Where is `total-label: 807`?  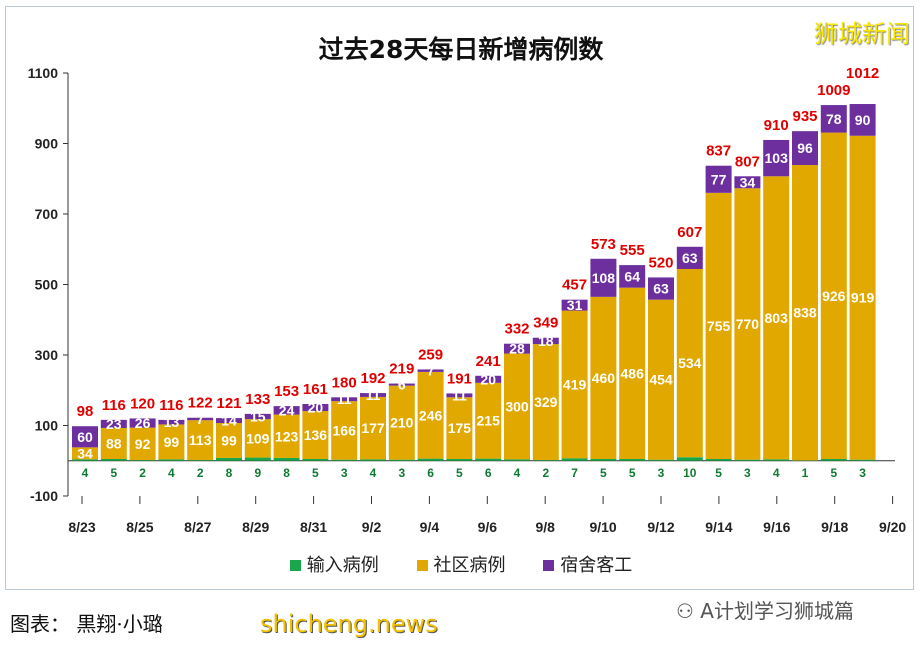 total-label: 807 is located at coordinates (747, 161).